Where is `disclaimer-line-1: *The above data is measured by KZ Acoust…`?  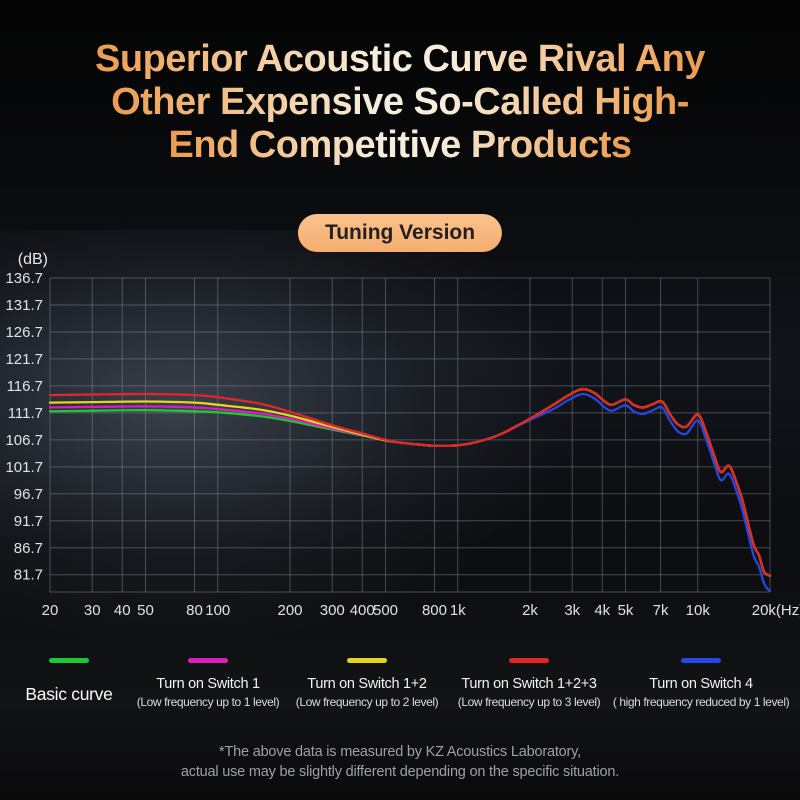 disclaimer-line-1: *The above data is measured by KZ Acoust… is located at coordinates (400, 752).